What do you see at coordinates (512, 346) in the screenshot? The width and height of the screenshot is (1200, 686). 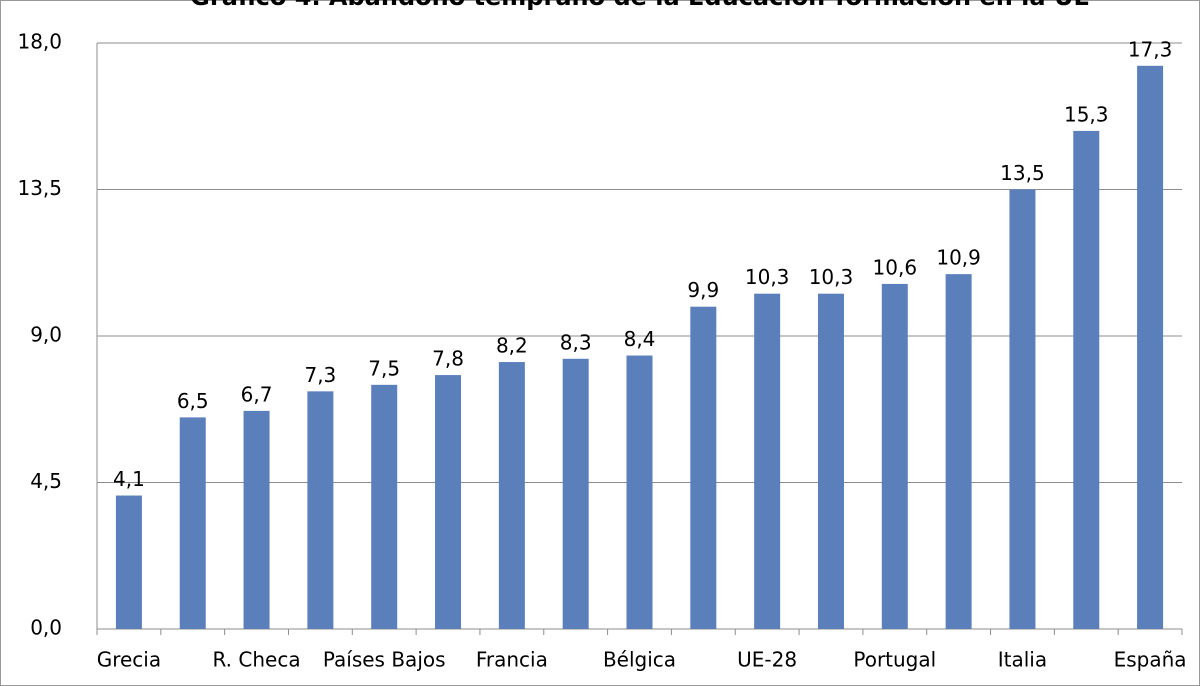 I see `value-label: 8,2` at bounding box center [512, 346].